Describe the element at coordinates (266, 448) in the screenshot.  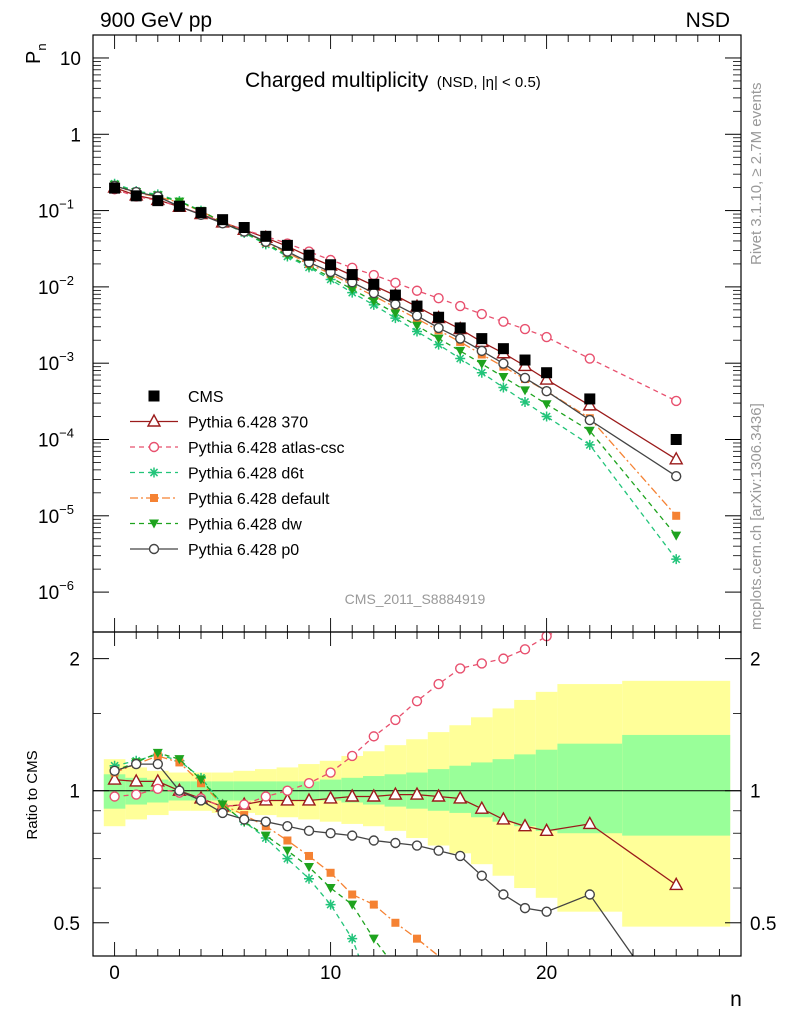
I see `legend-label: Pythia 6.428 atlas-csc` at that location.